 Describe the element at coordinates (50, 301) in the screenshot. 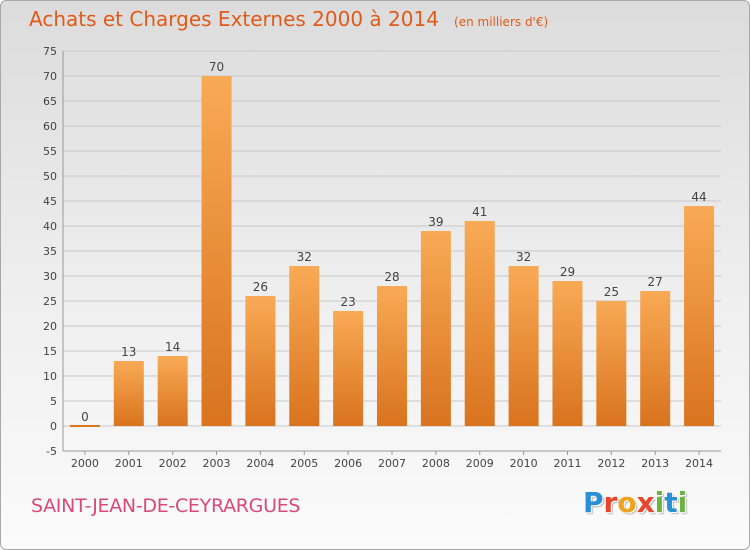

I see `y-tick-label: 25` at that location.